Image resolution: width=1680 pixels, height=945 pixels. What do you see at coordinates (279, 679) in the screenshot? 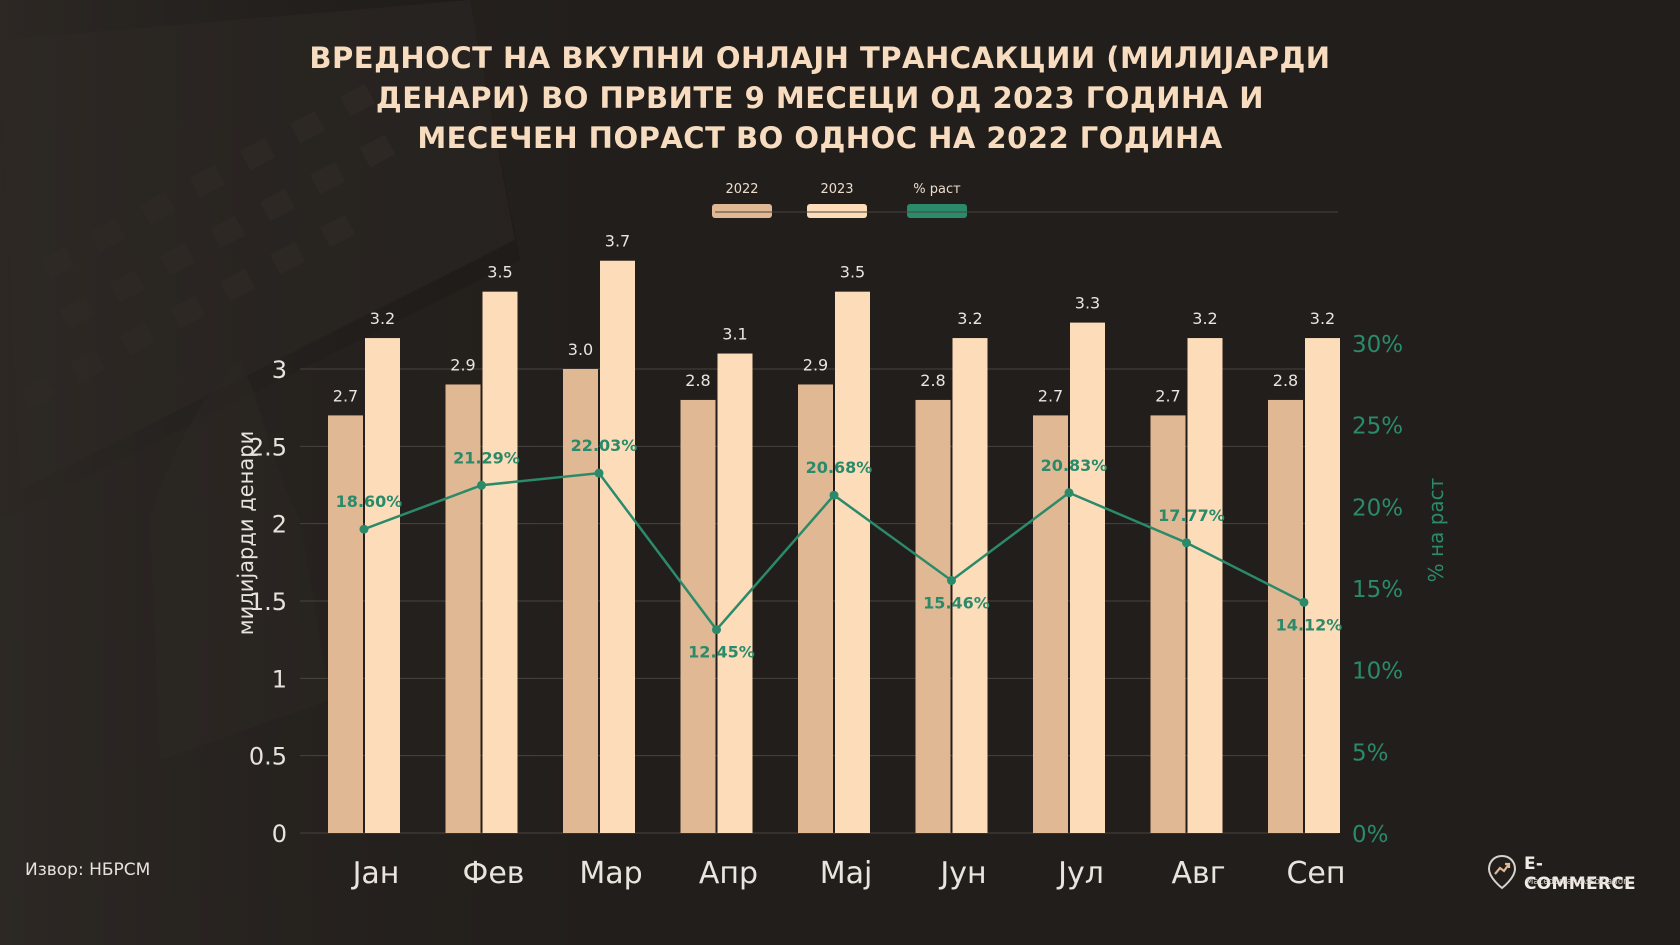
I see `y-tick-label: 1` at bounding box center [279, 679].